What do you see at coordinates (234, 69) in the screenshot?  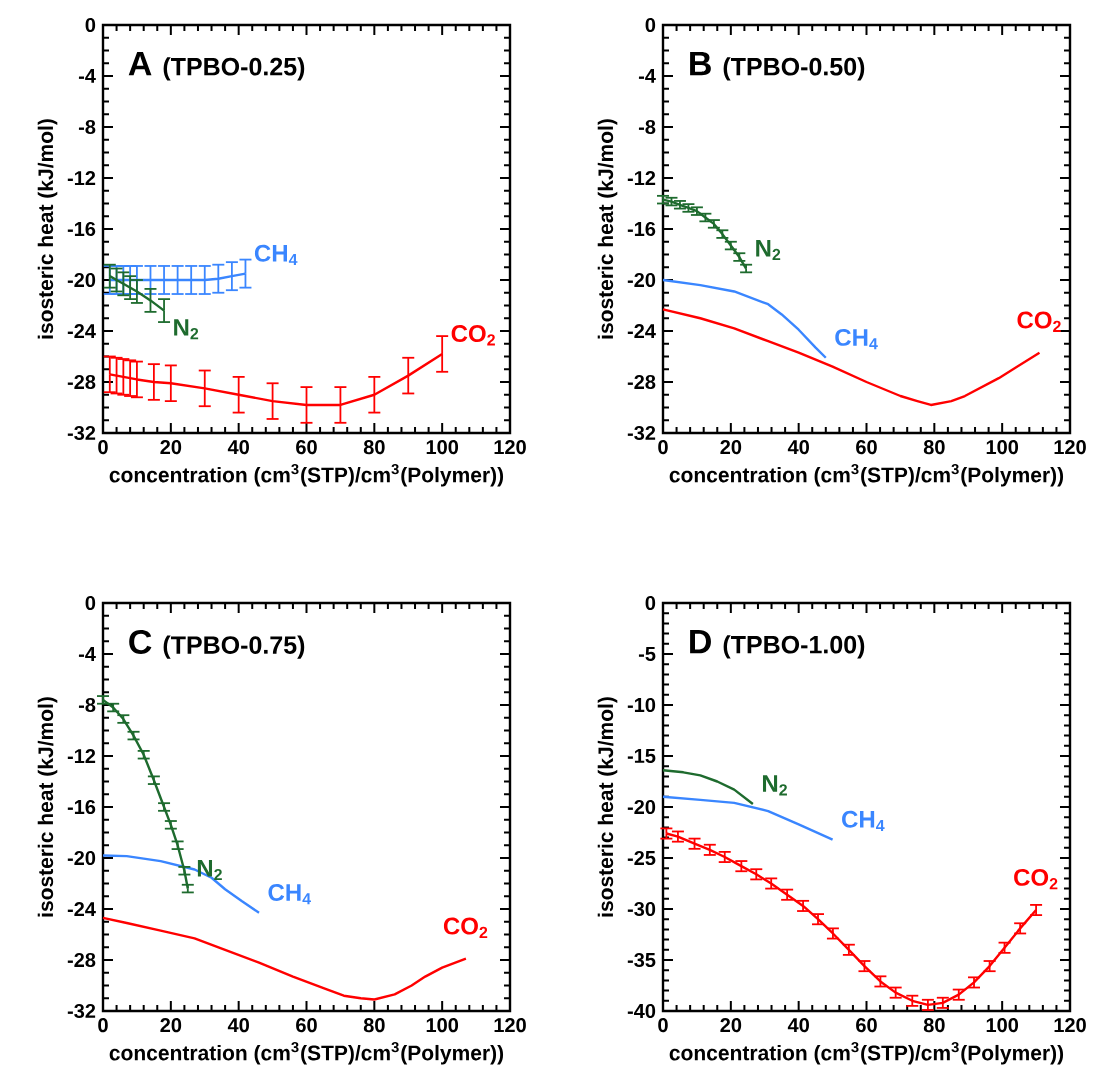 I see `text: (TPBO-0.25)` at bounding box center [234, 69].